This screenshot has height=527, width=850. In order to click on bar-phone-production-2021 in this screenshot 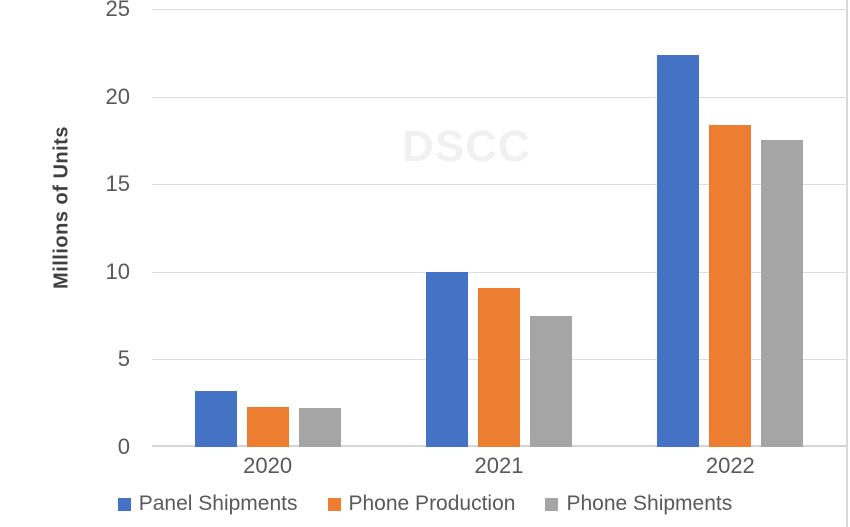, I will do `click(499, 367)`.